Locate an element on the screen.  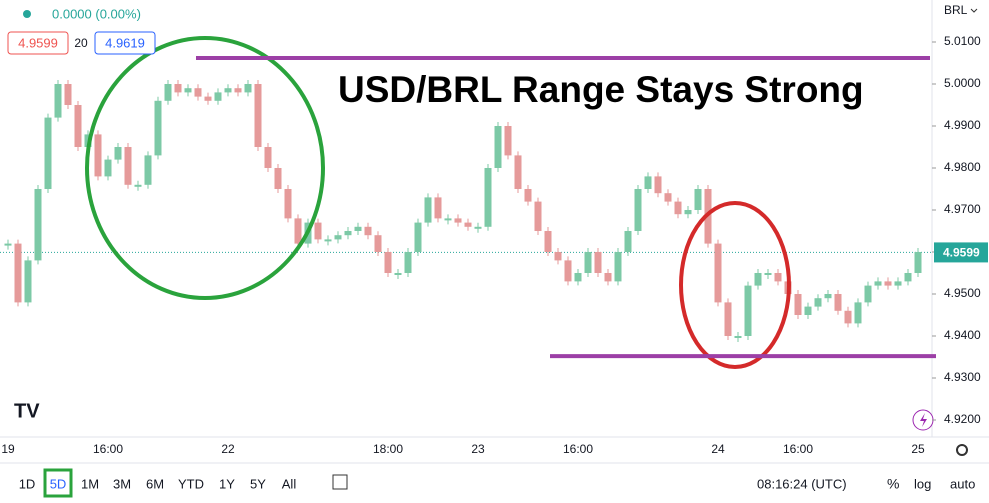
percent-toggle: % is located at coordinates (893, 484).